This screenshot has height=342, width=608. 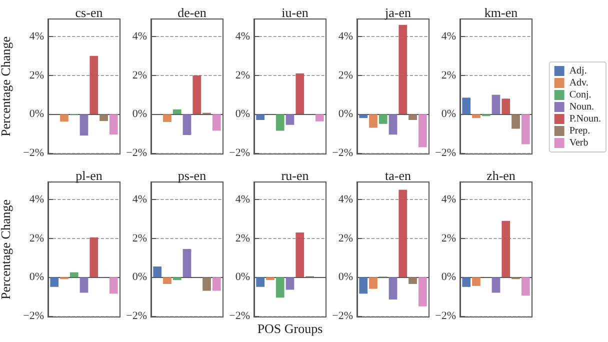 What do you see at coordinates (192, 175) in the screenshot?
I see `chart-title: ps-en` at bounding box center [192, 175].